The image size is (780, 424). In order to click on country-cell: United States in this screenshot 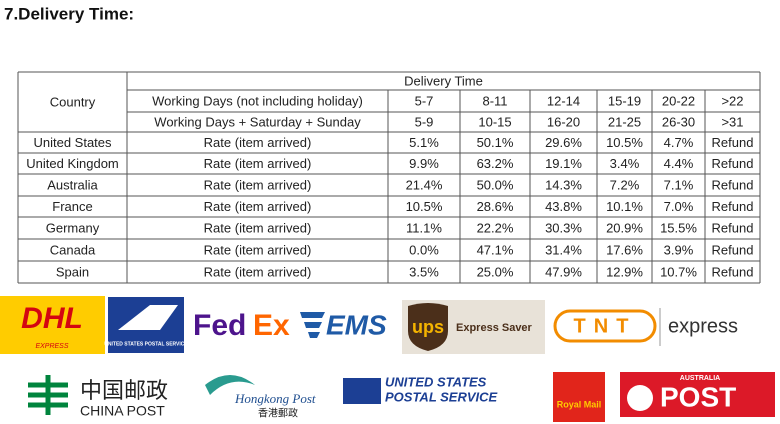, I will do `click(72, 142)`.